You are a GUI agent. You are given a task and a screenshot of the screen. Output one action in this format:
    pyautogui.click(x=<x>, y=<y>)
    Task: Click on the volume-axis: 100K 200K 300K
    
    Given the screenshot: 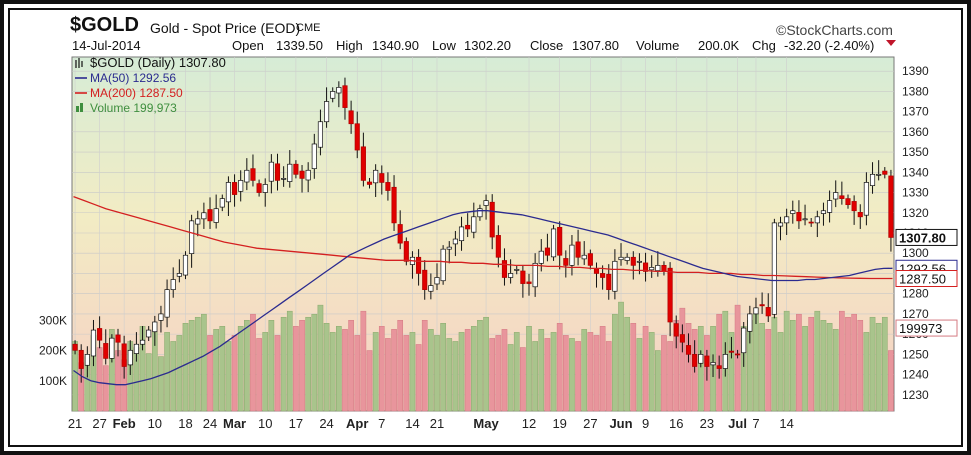 What is the action you would take?
    pyautogui.click(x=53, y=350)
    